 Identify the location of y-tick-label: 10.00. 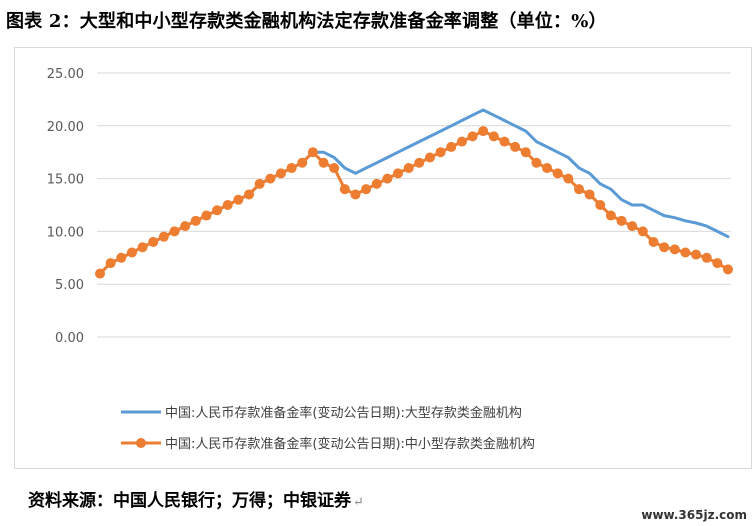
(65, 232).